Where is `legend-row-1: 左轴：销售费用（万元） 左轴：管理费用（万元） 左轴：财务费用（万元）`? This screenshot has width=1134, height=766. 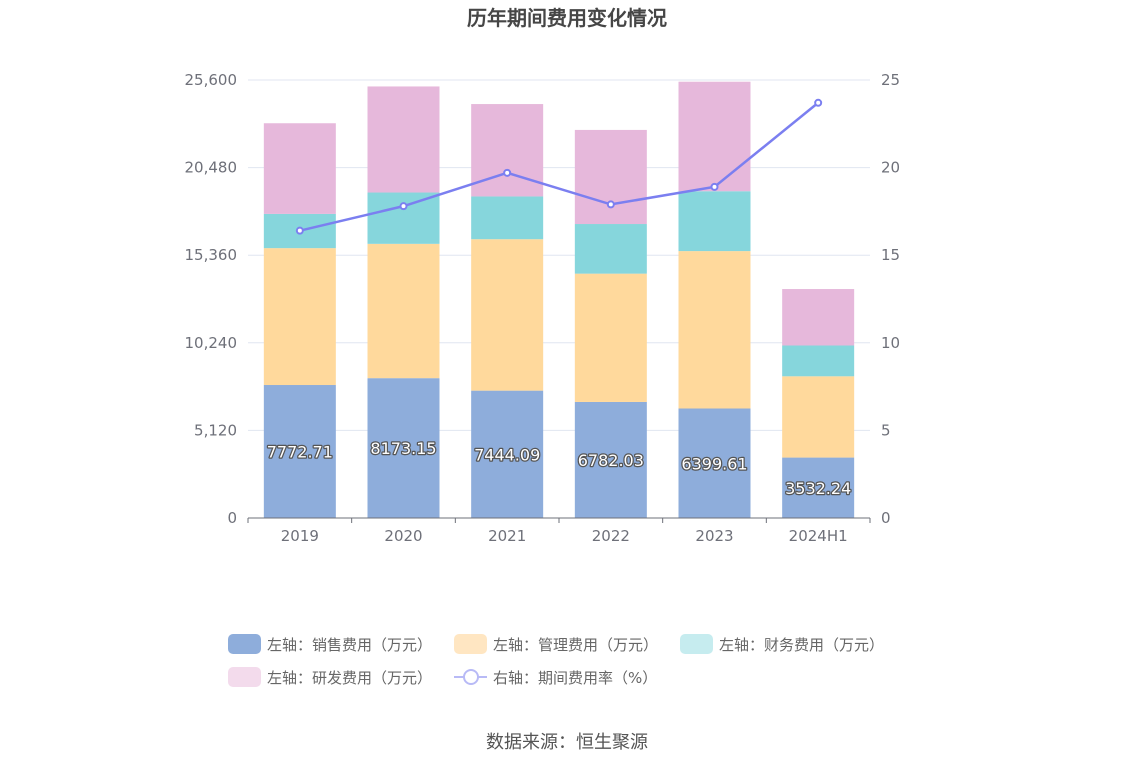
legend-row-1: 左轴：销售费用（万元） 左轴：管理费用（万元） 左轴：财务费用（万元） is located at coordinates (578, 644).